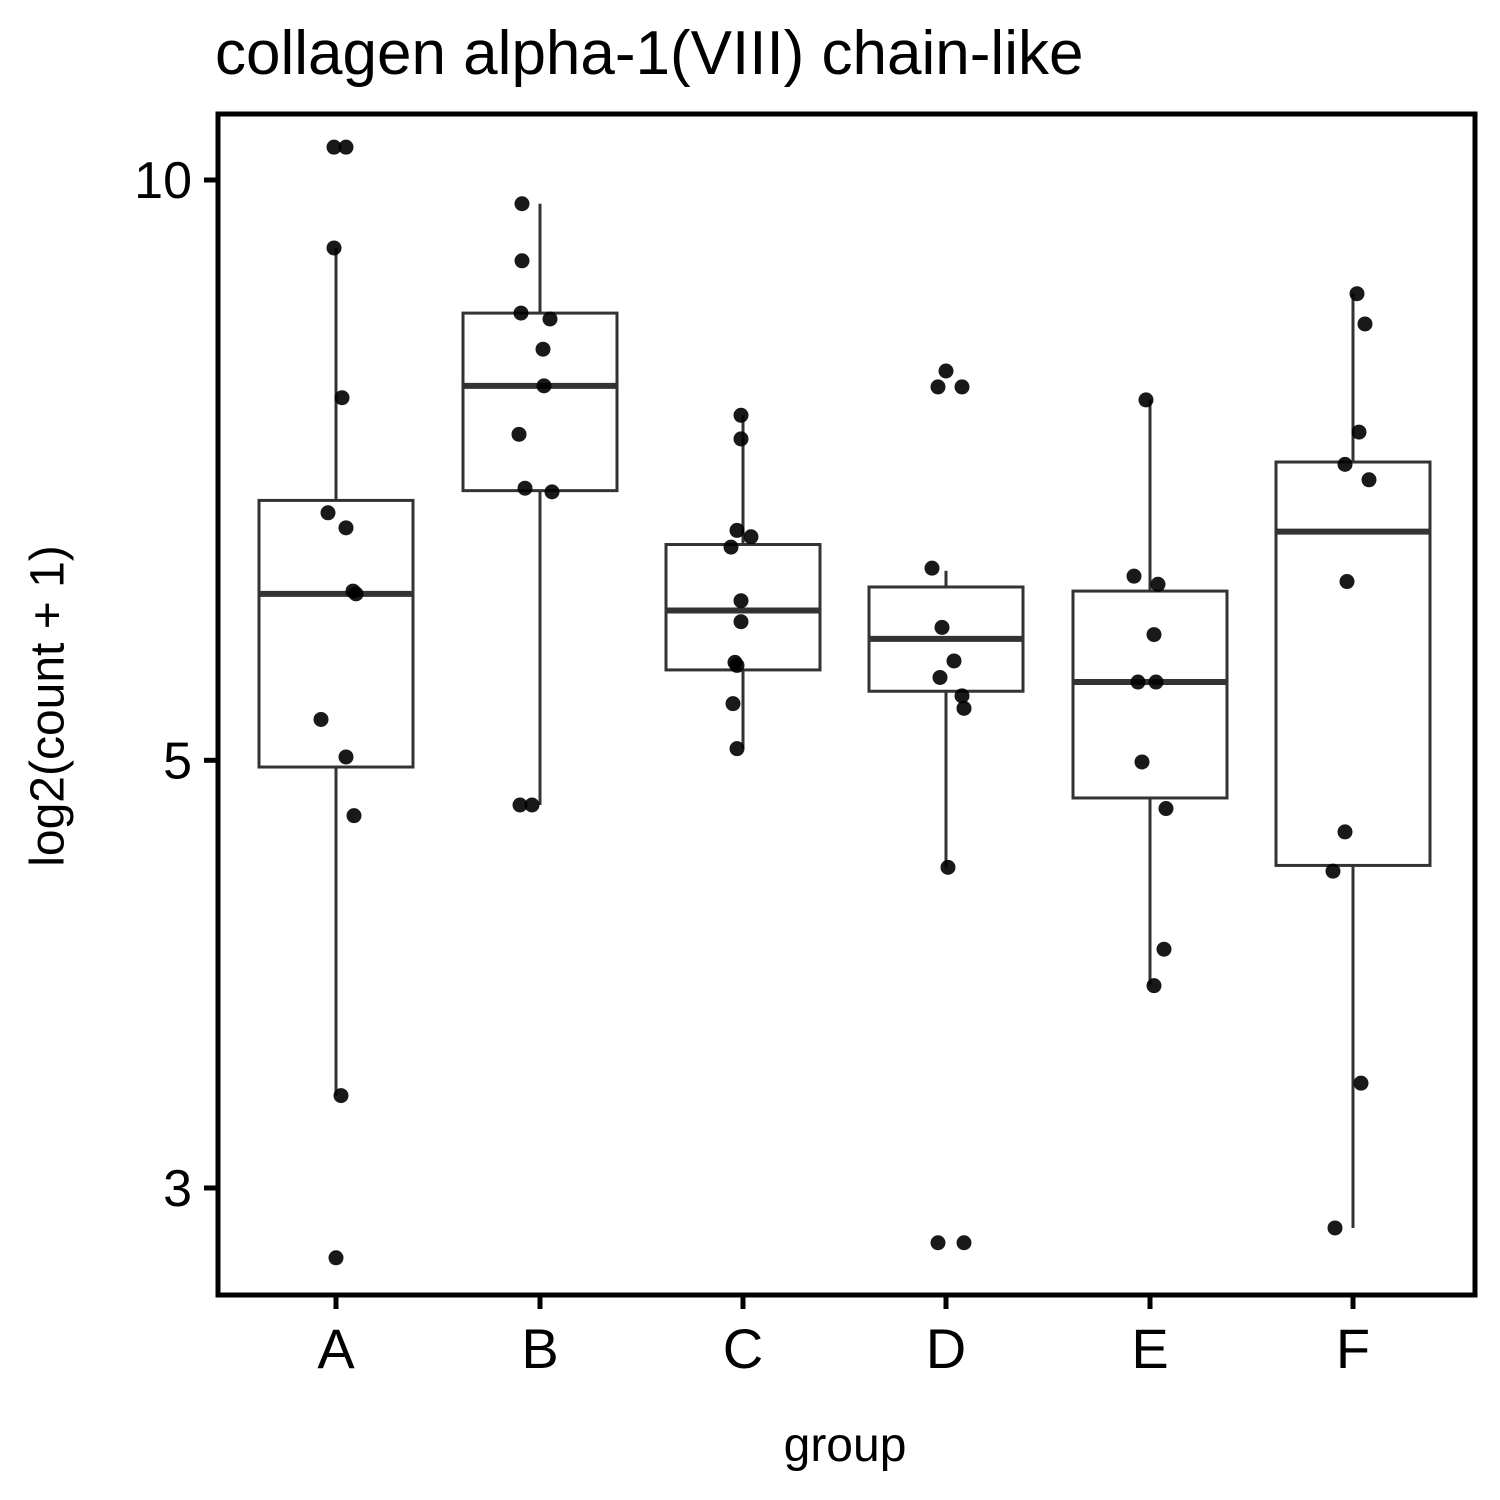  What do you see at coordinates (1149, 1348) in the screenshot?
I see `x-tick-label: E` at bounding box center [1149, 1348].